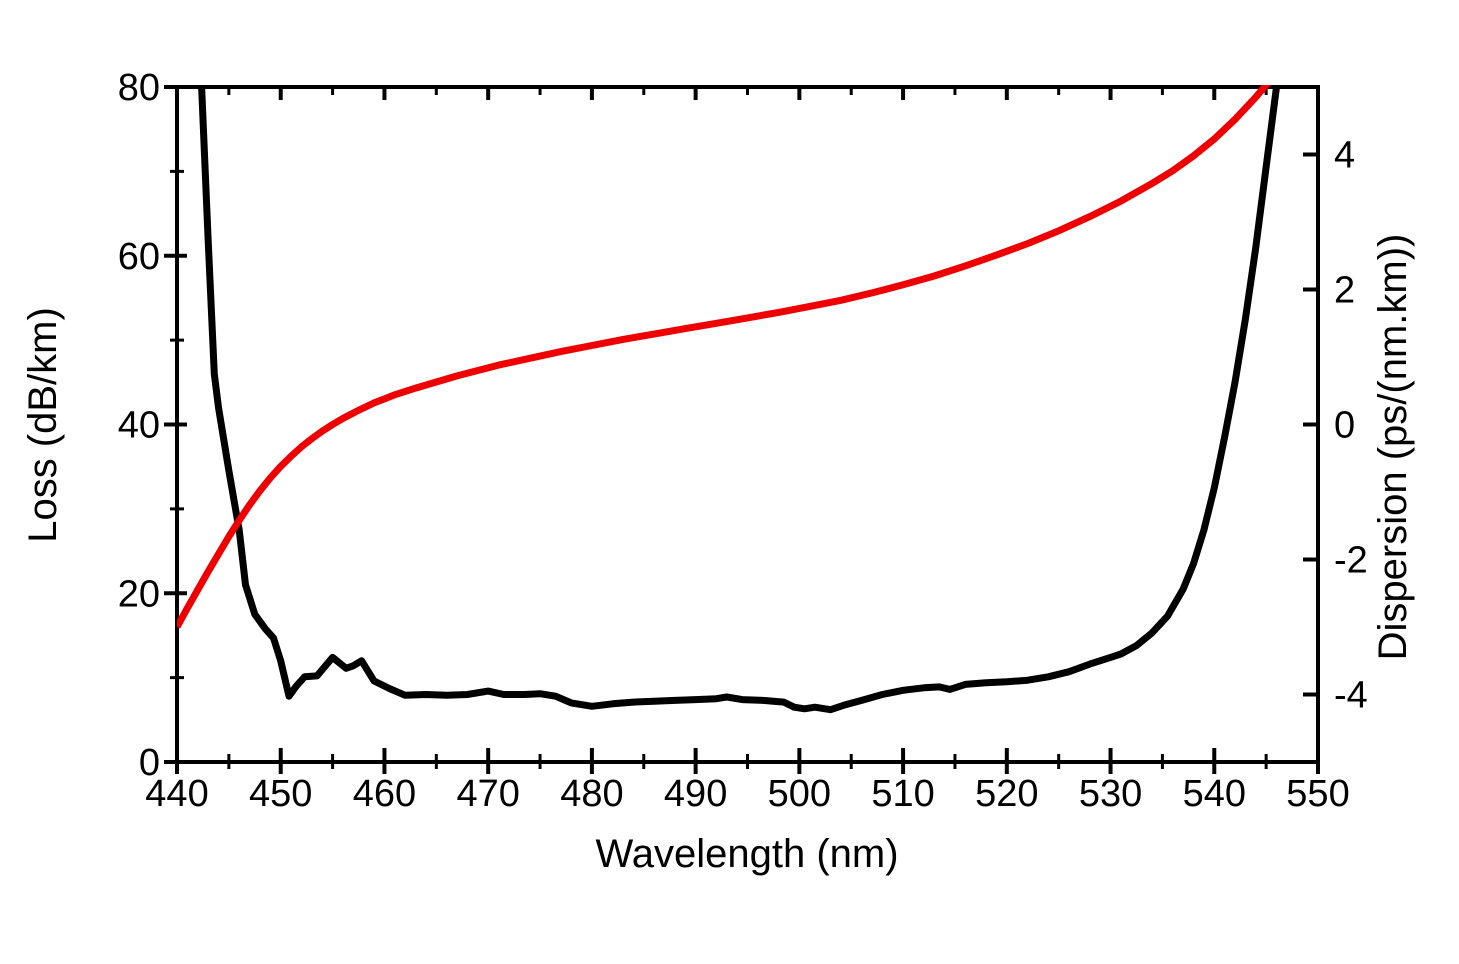 This screenshot has width=1459, height=964. What do you see at coordinates (1344, 291) in the screenshot?
I see `y-right-tick-label: 2` at bounding box center [1344, 291].